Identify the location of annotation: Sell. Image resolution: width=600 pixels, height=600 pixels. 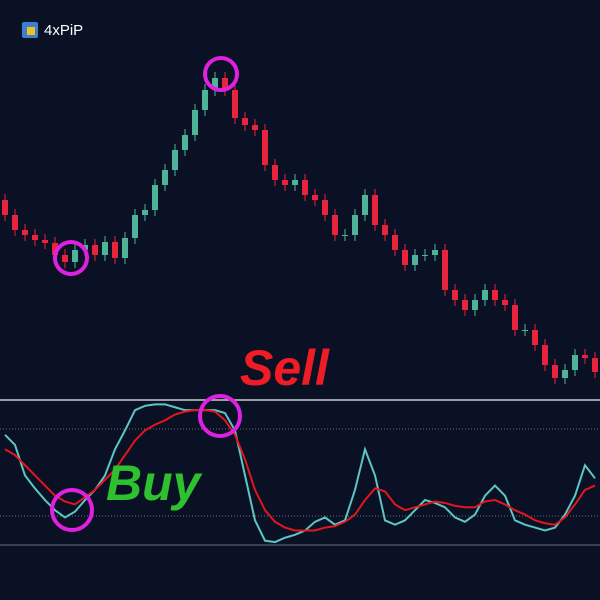
(285, 368).